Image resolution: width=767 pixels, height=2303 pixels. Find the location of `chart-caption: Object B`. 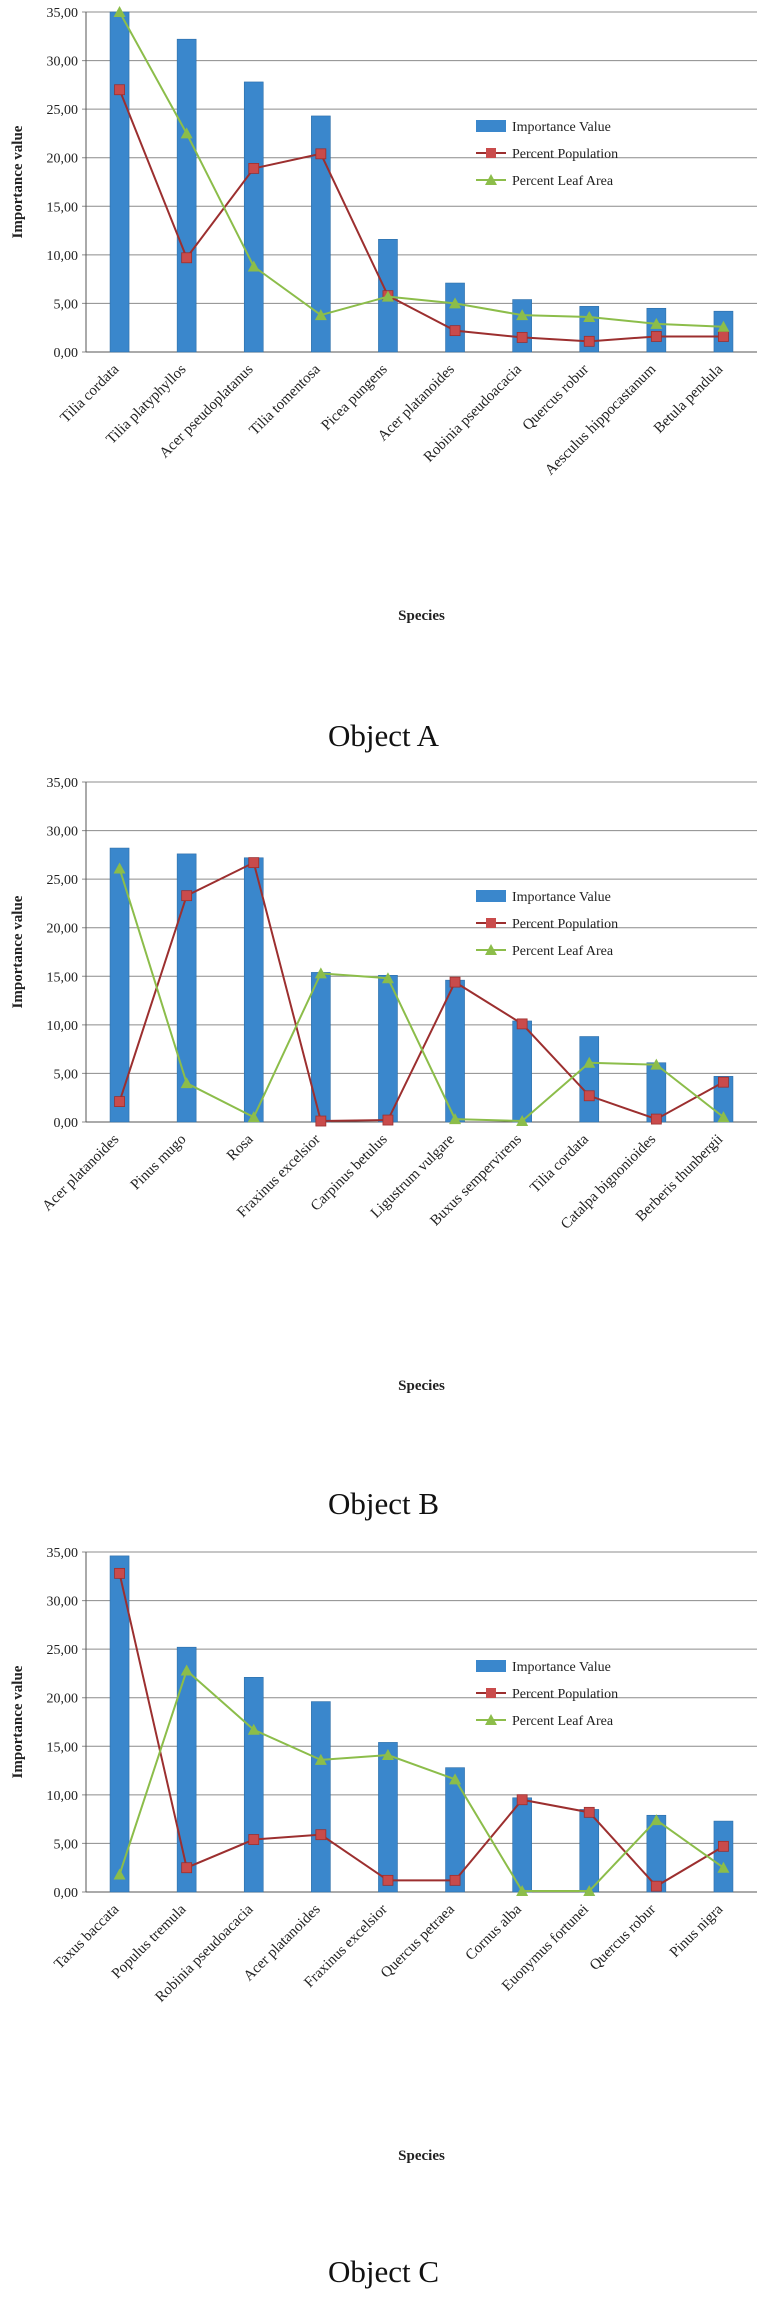

chart-caption: Object B is located at coordinates (383, 1503).